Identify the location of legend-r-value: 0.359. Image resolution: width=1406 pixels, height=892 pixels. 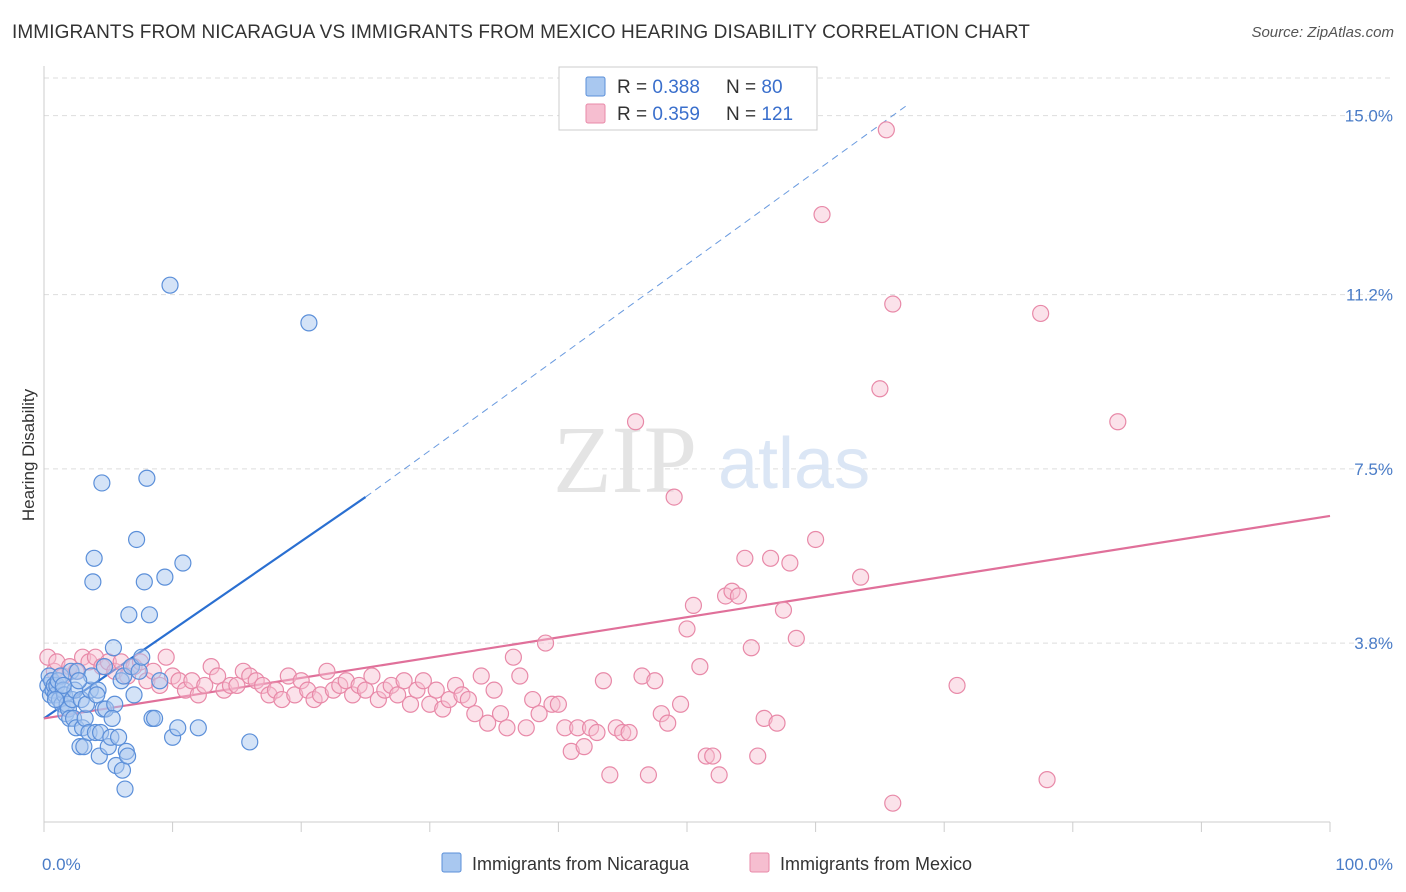
(676, 114).